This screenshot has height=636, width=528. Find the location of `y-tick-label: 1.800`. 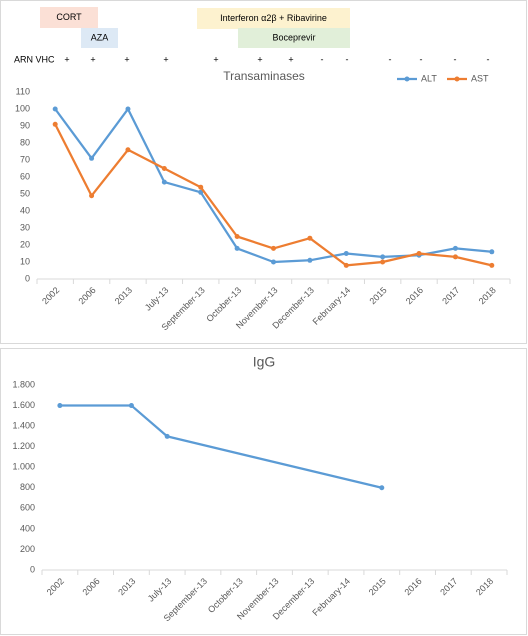

y-tick-label: 1.800 is located at coordinates (23, 384).